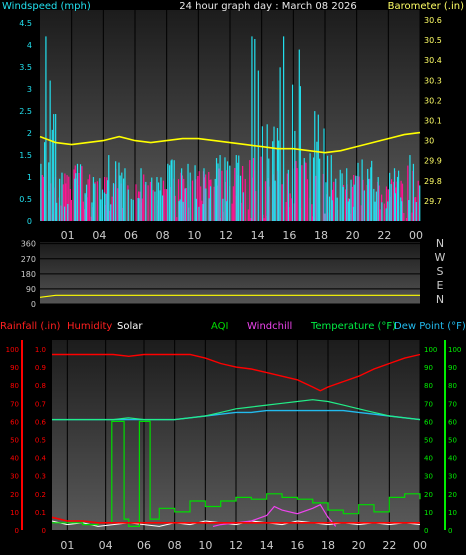 This screenshot has width=466, height=555. I want to click on windspeed-tick-label: 3.5, so click(25, 67).